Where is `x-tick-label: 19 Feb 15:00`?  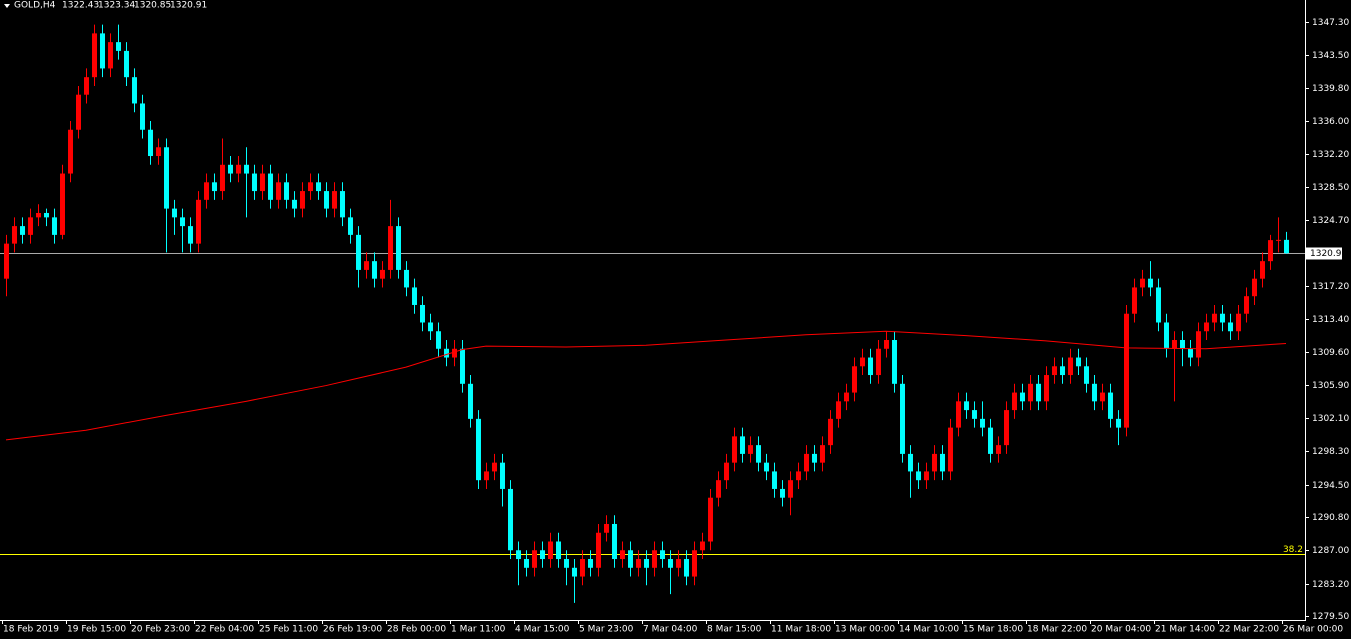
x-tick-label: 19 Feb 15:00 is located at coordinates (96, 630).